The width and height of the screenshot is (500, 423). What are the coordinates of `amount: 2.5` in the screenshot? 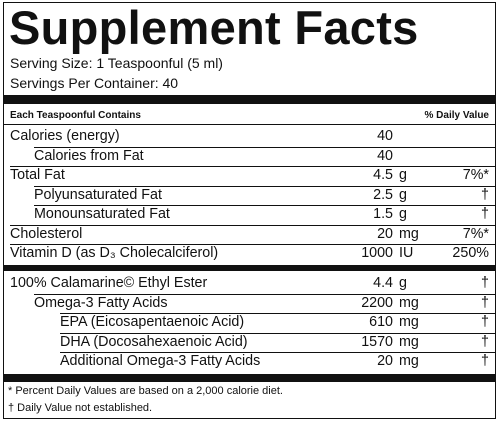 It's located at (383, 194).